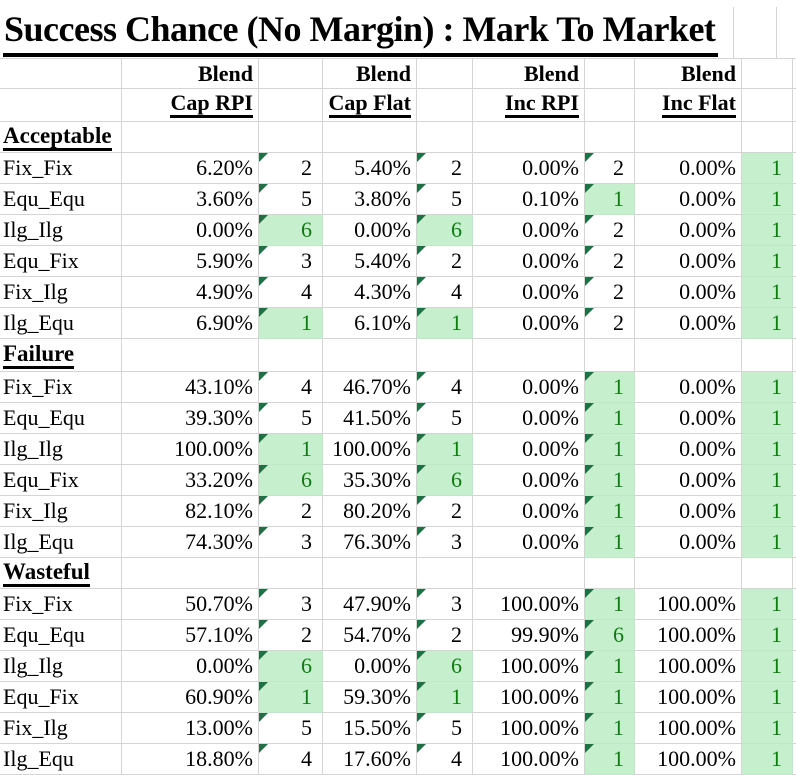 The height and width of the screenshot is (775, 796). I want to click on pct-cell: 17.60%, so click(370, 759).